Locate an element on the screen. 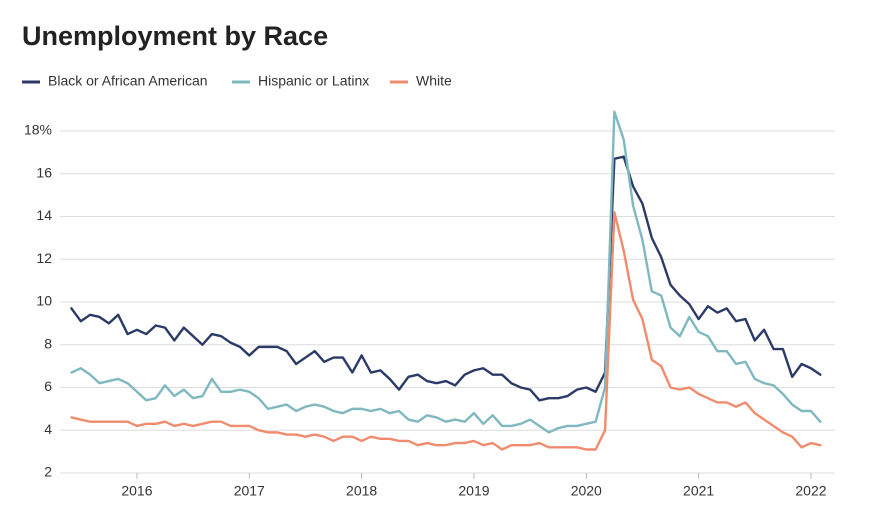 This screenshot has height=521, width=893. x-tick-label: 2021 is located at coordinates (698, 491).